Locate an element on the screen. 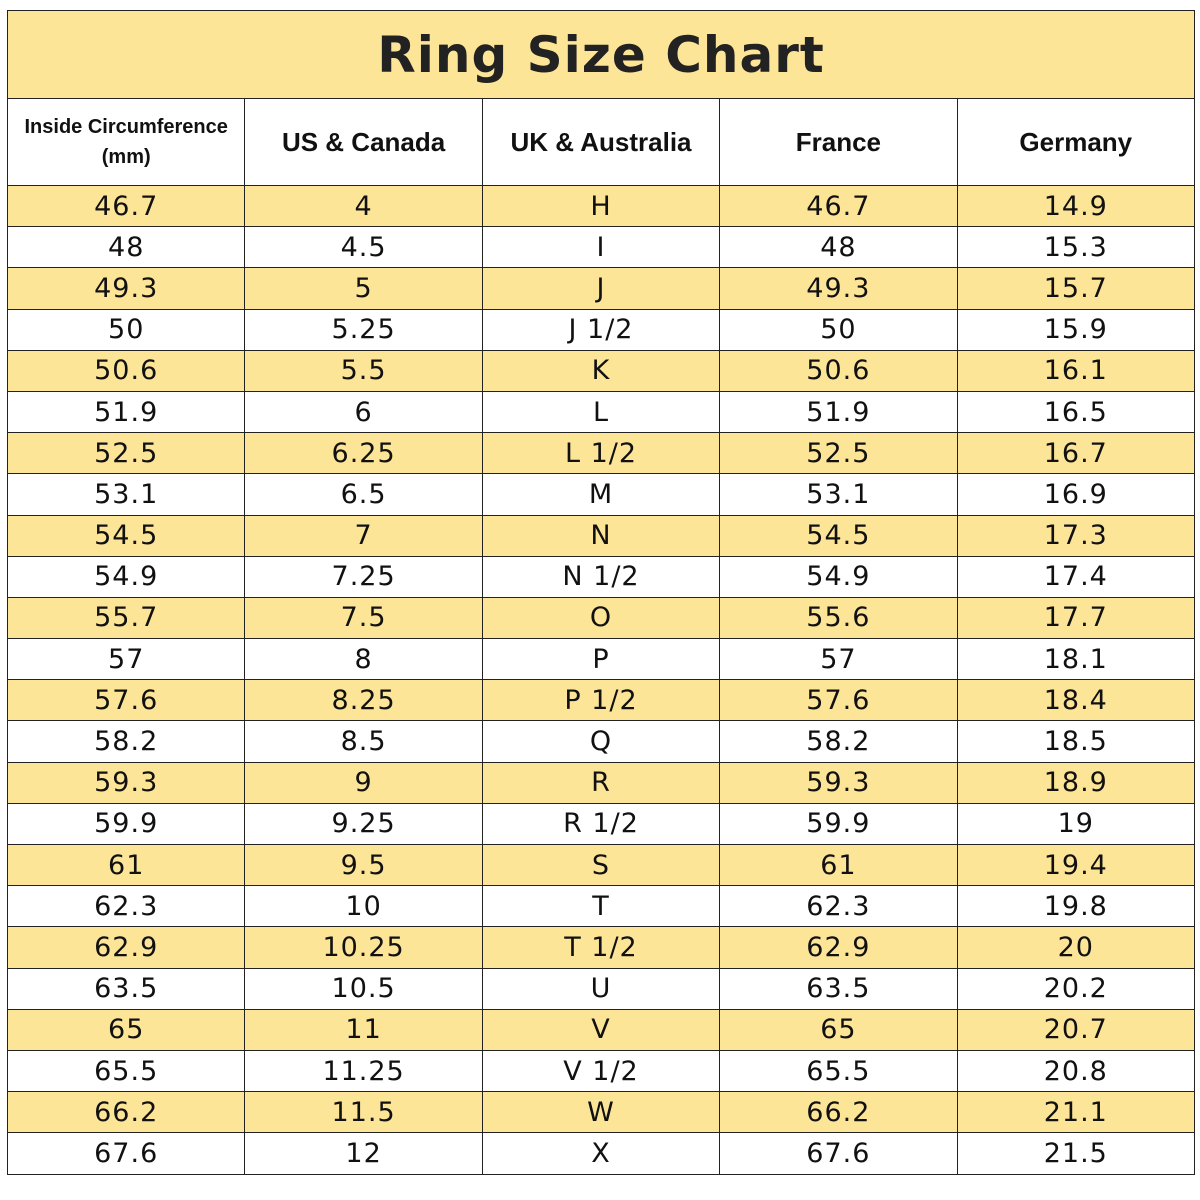  cell-circumference: 49.3 is located at coordinates (126, 288).